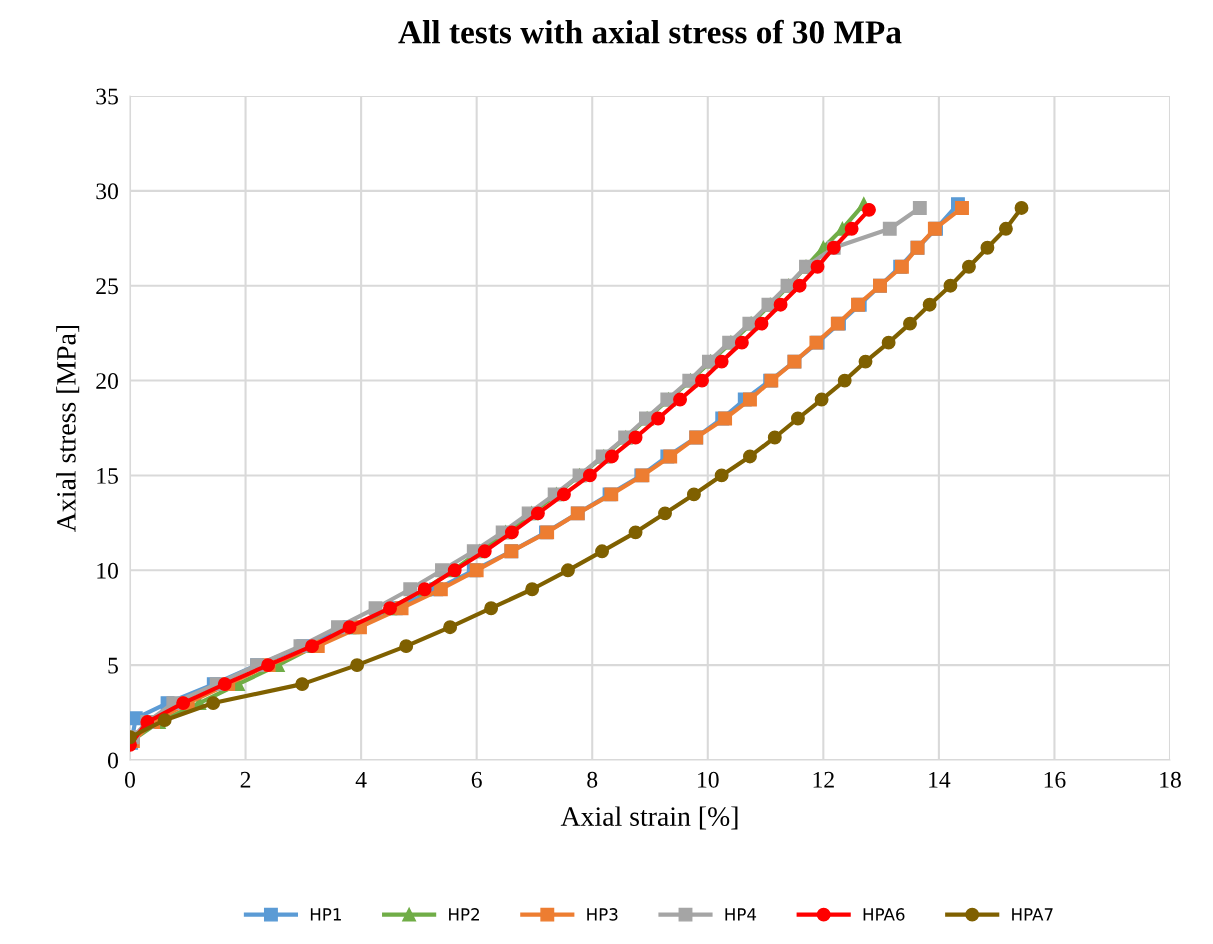 Image resolution: width=1213 pixels, height=944 pixels. Describe the element at coordinates (592, 779) in the screenshot. I see `x-tick-label: 8` at that location.